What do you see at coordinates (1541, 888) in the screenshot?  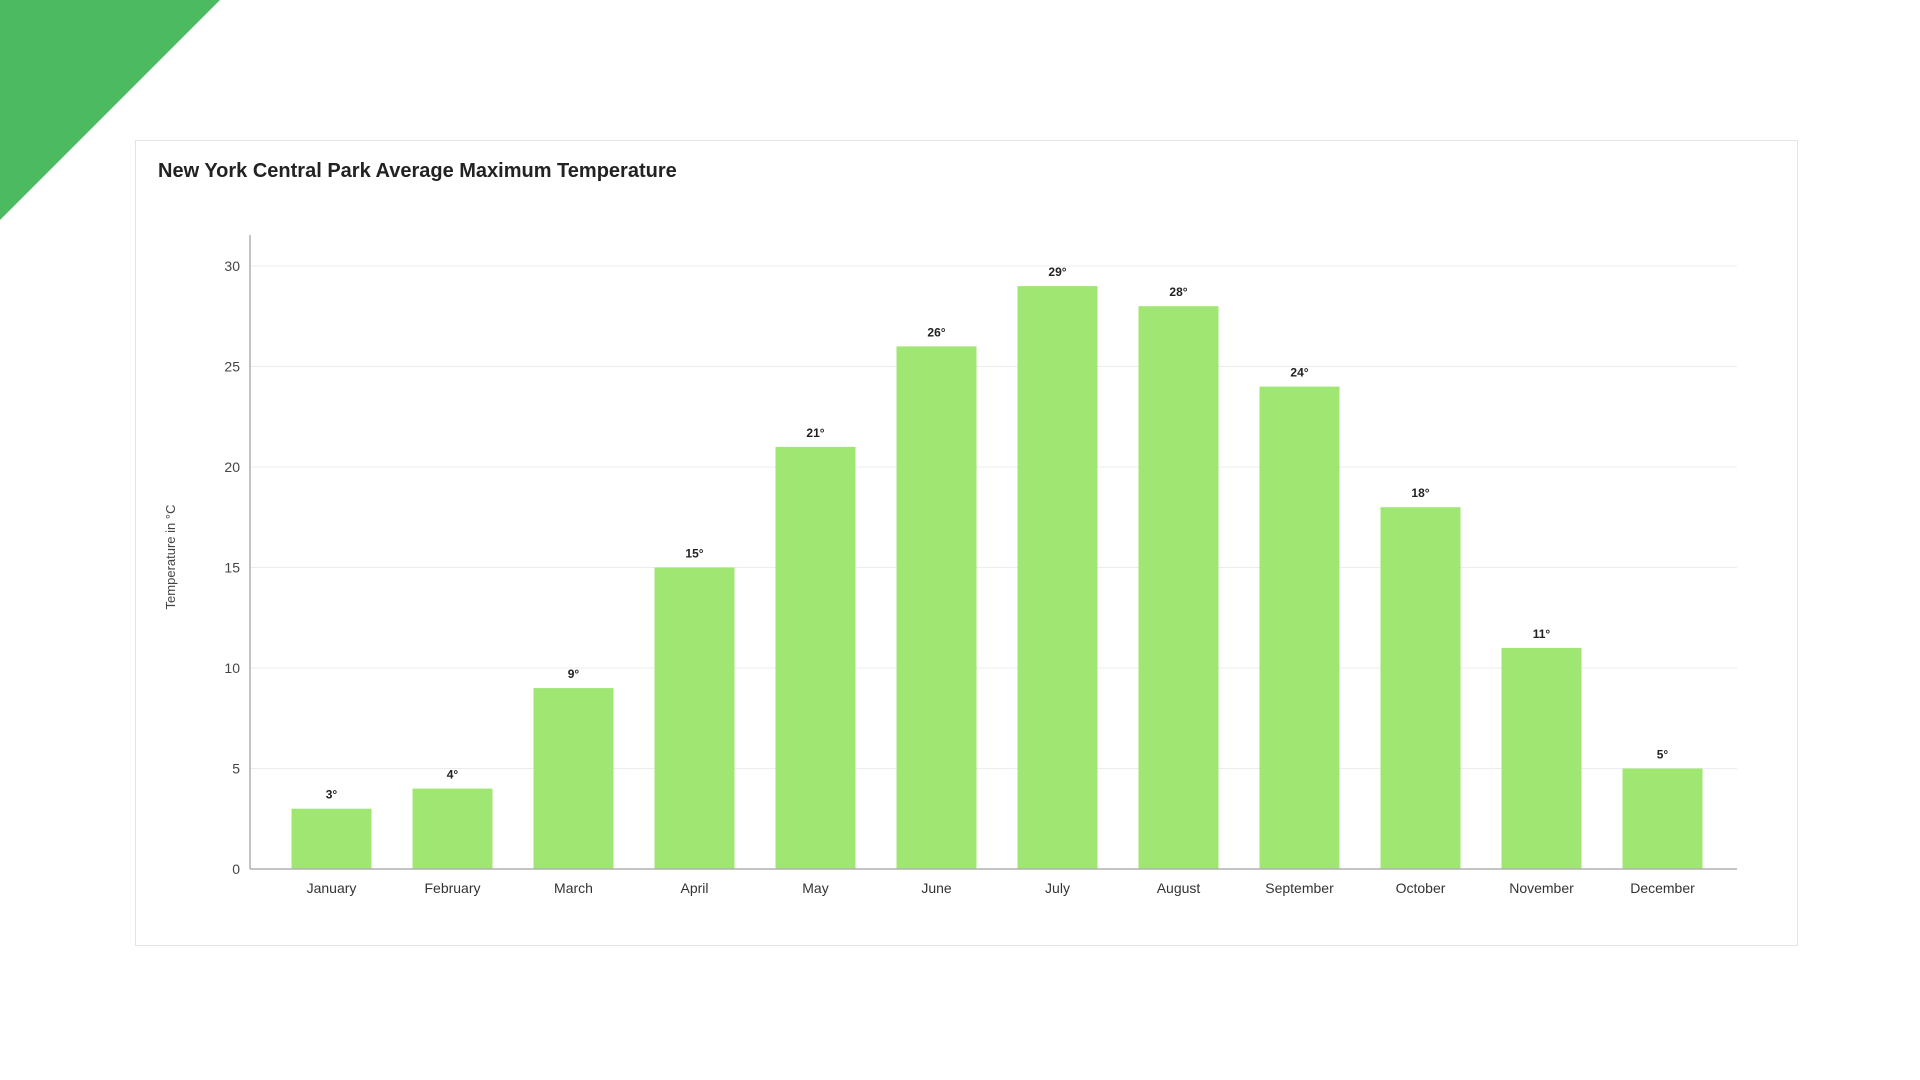 I see `x-tick-label: November` at bounding box center [1541, 888].